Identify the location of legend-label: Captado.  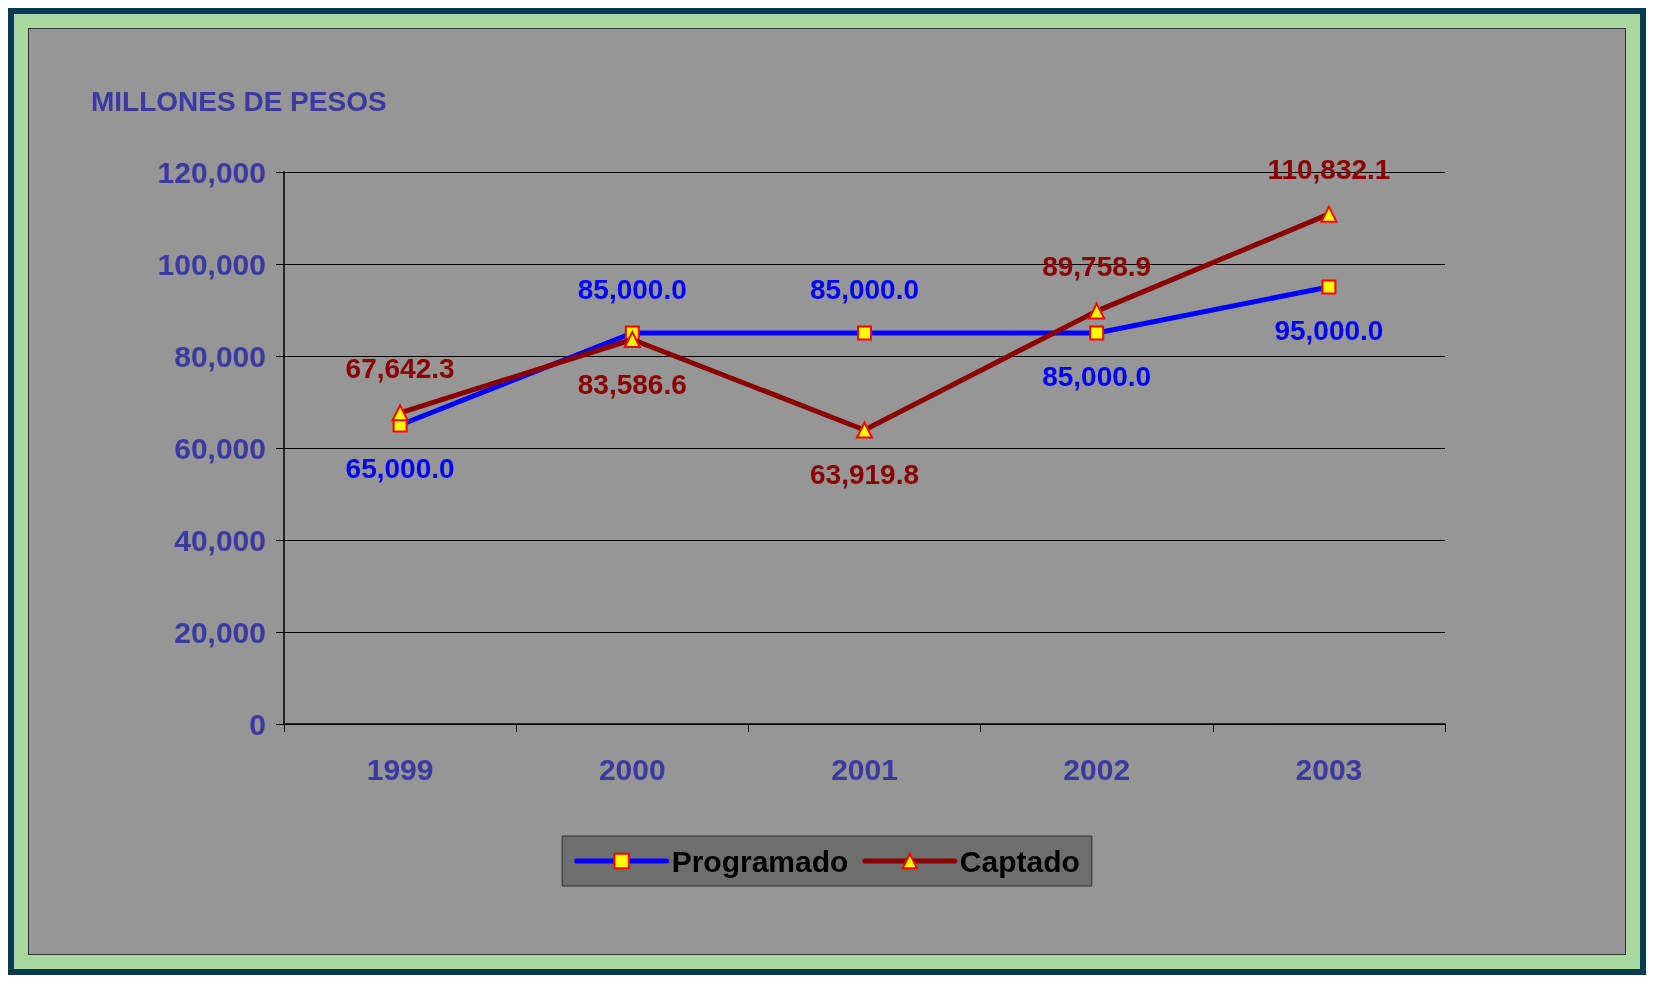
(1019, 861).